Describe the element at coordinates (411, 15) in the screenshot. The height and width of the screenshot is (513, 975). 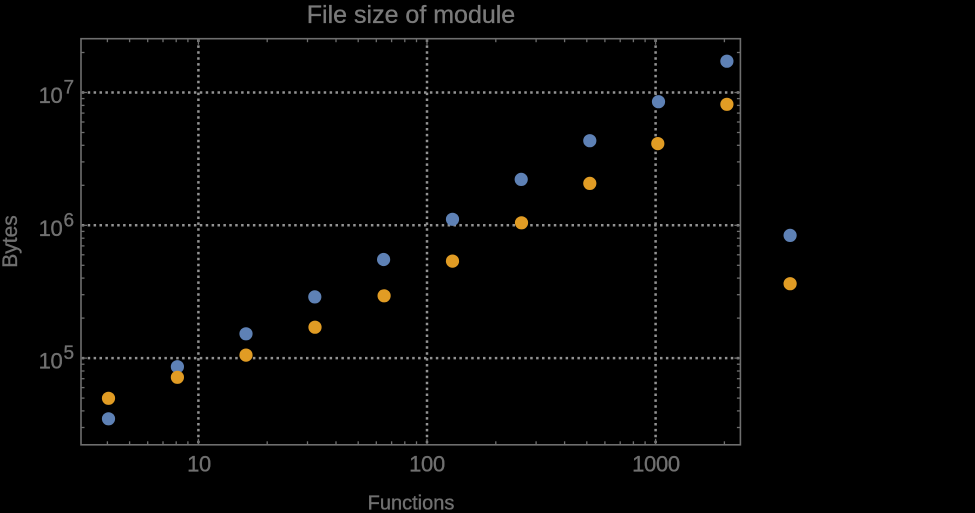
I see `svg-text: File size of module` at that location.